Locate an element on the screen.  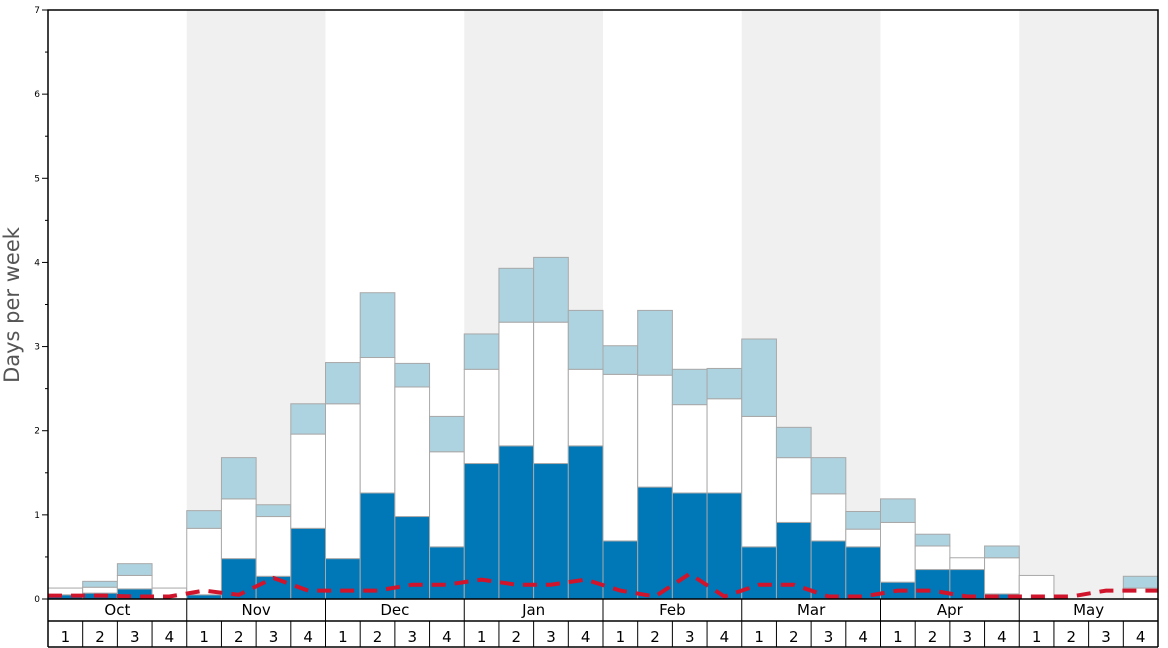
month-label-jan: Jan is located at coordinates (533, 610).